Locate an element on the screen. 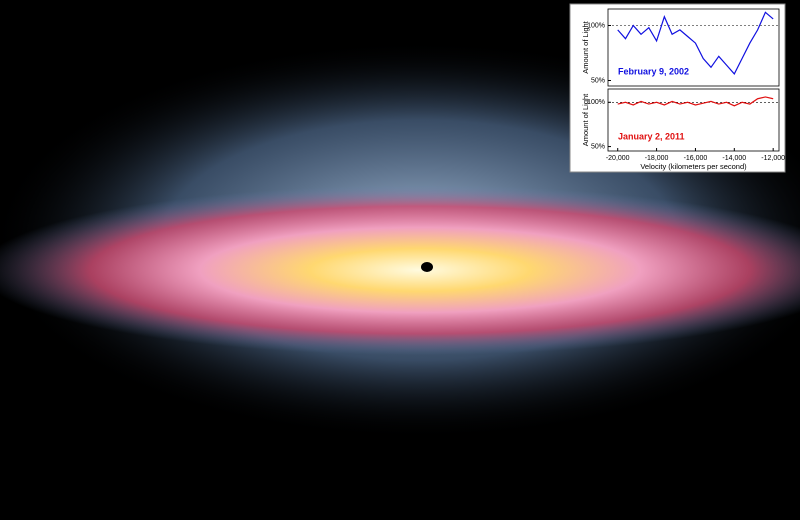 The height and width of the screenshot is (520, 800). x-tick-label: -12,000 is located at coordinates (773, 158).